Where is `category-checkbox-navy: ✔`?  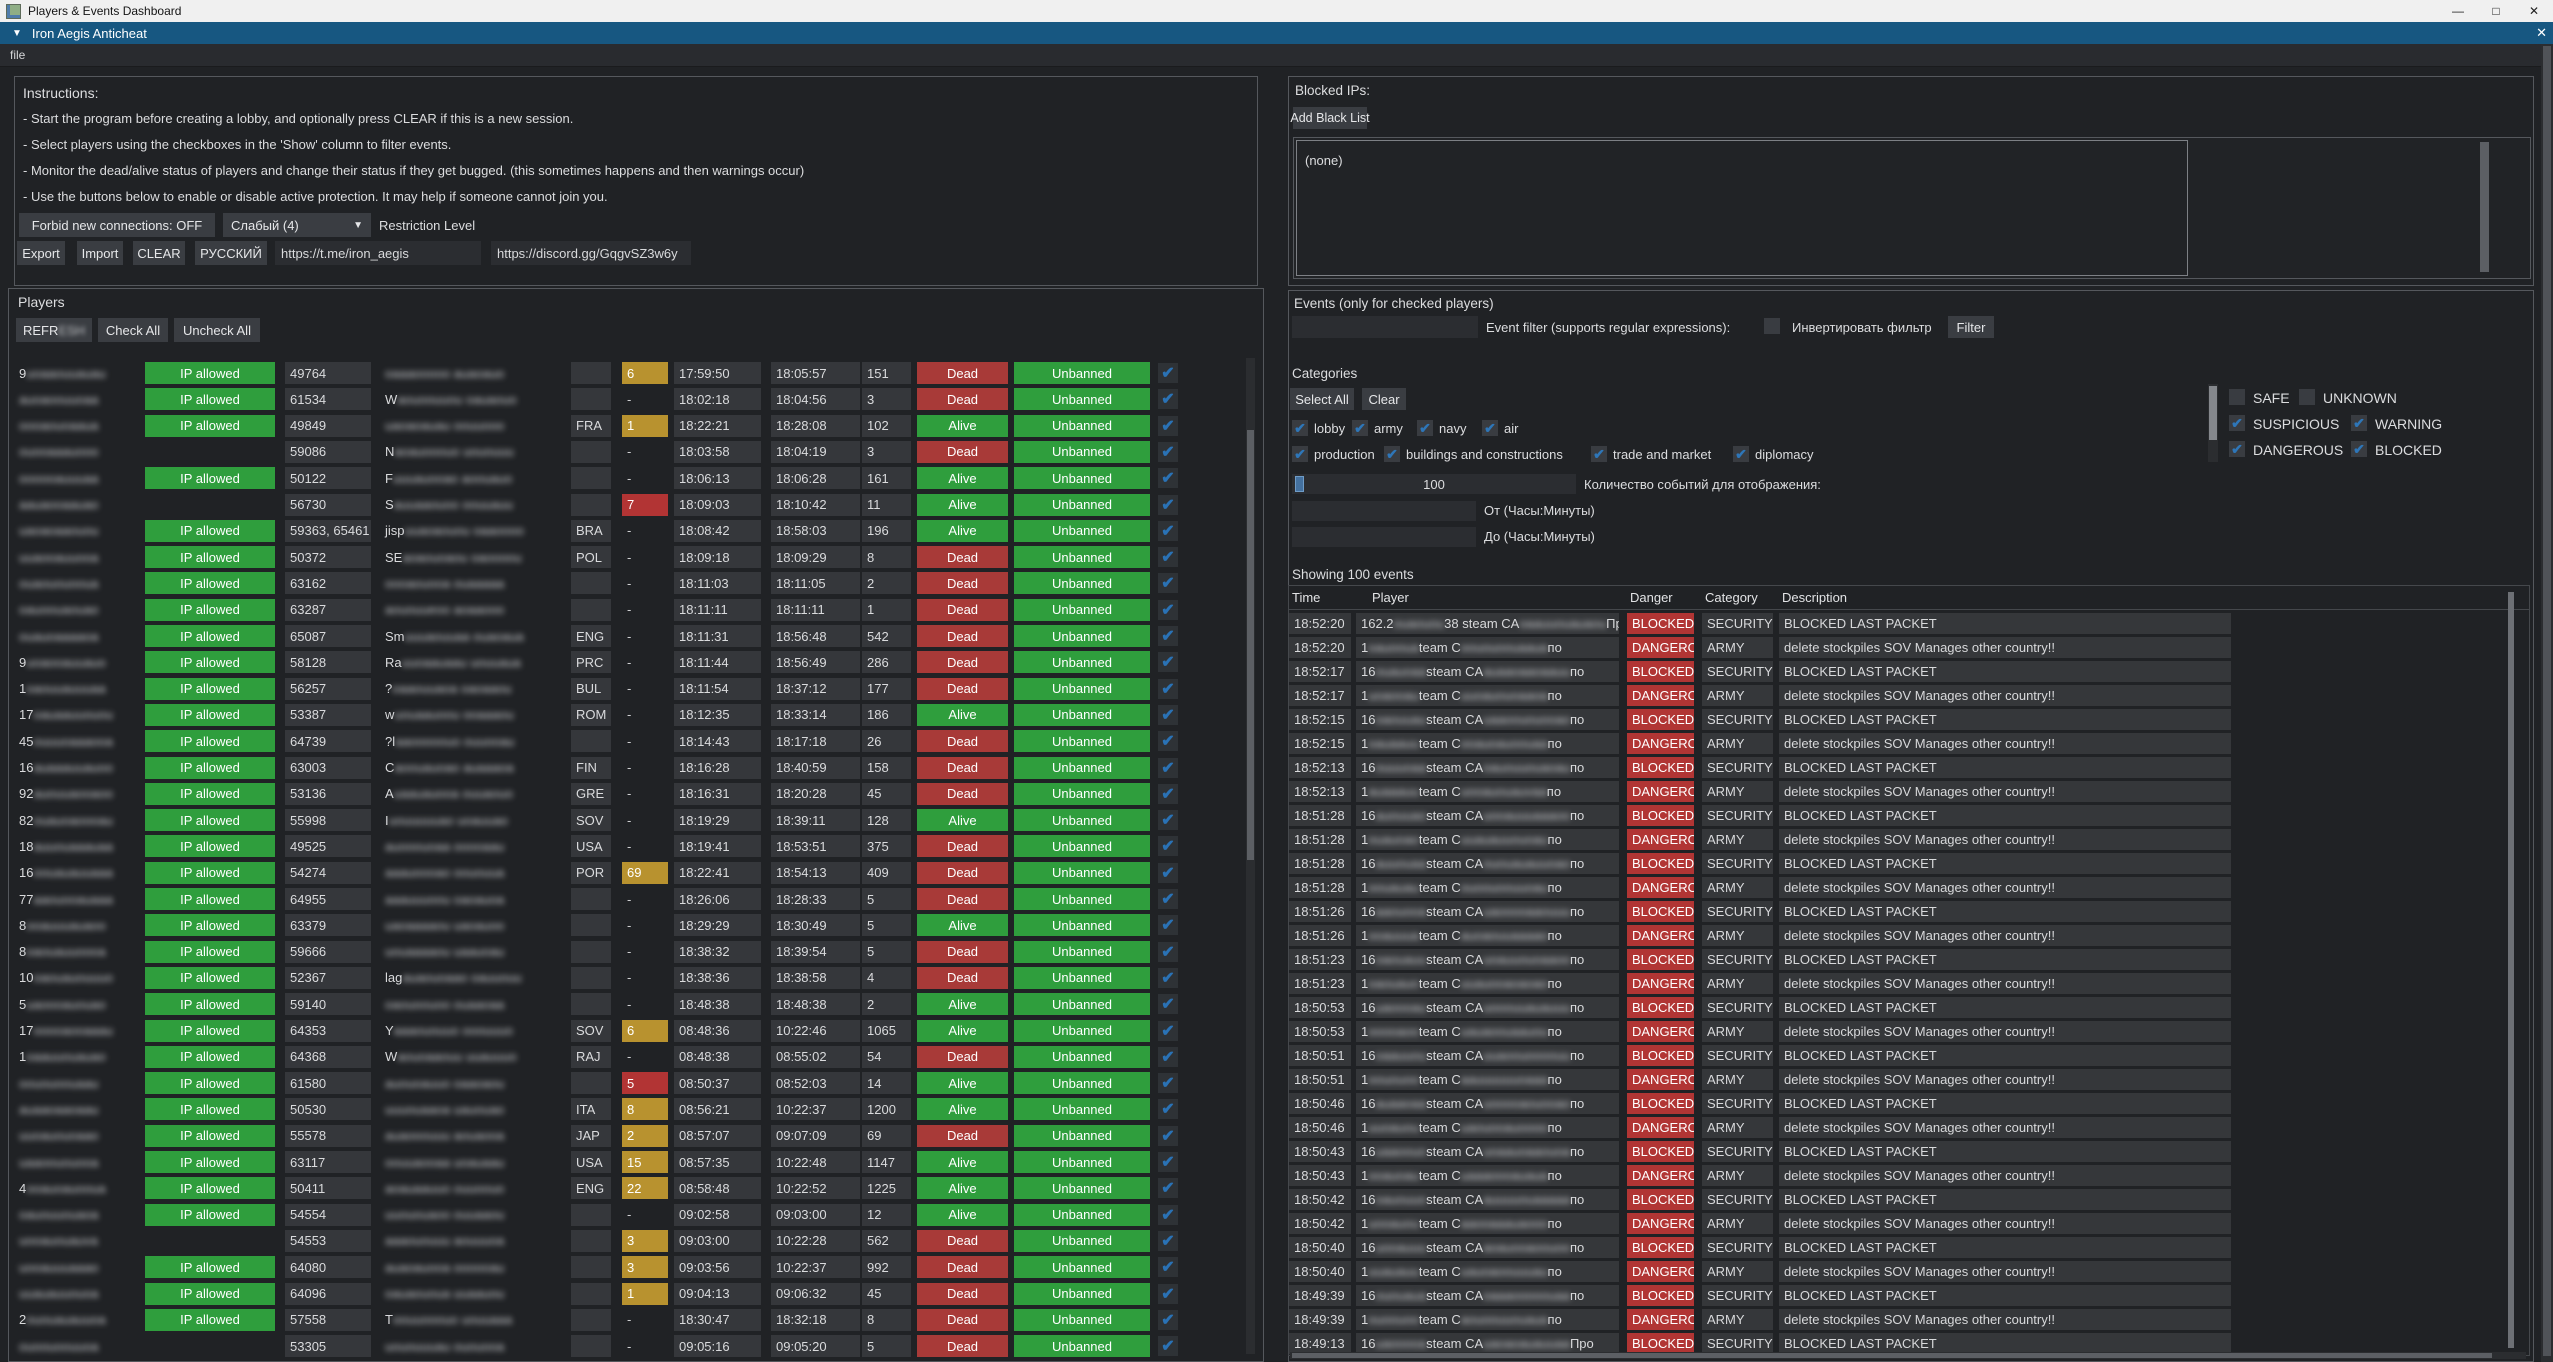 category-checkbox-navy: ✔ is located at coordinates (1425, 428).